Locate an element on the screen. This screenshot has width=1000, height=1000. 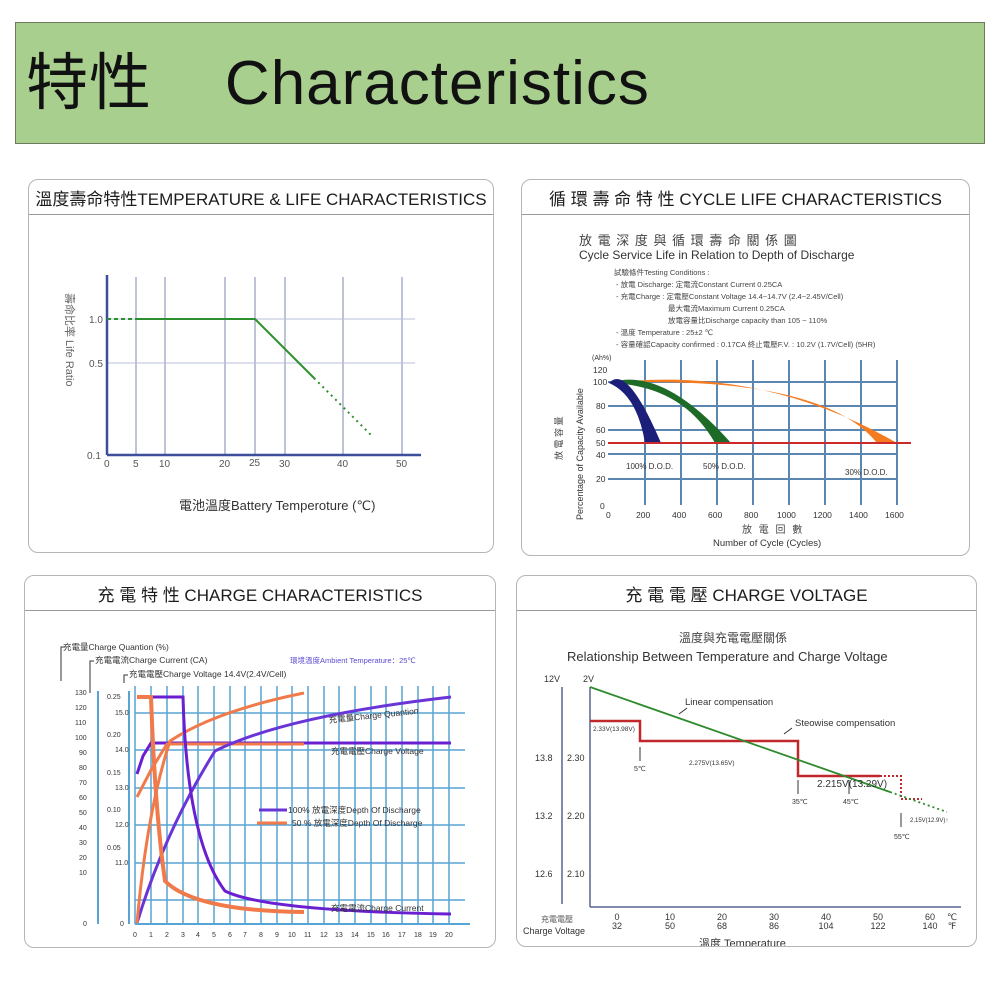
svg-text: 110 is located at coordinates (80, 723).